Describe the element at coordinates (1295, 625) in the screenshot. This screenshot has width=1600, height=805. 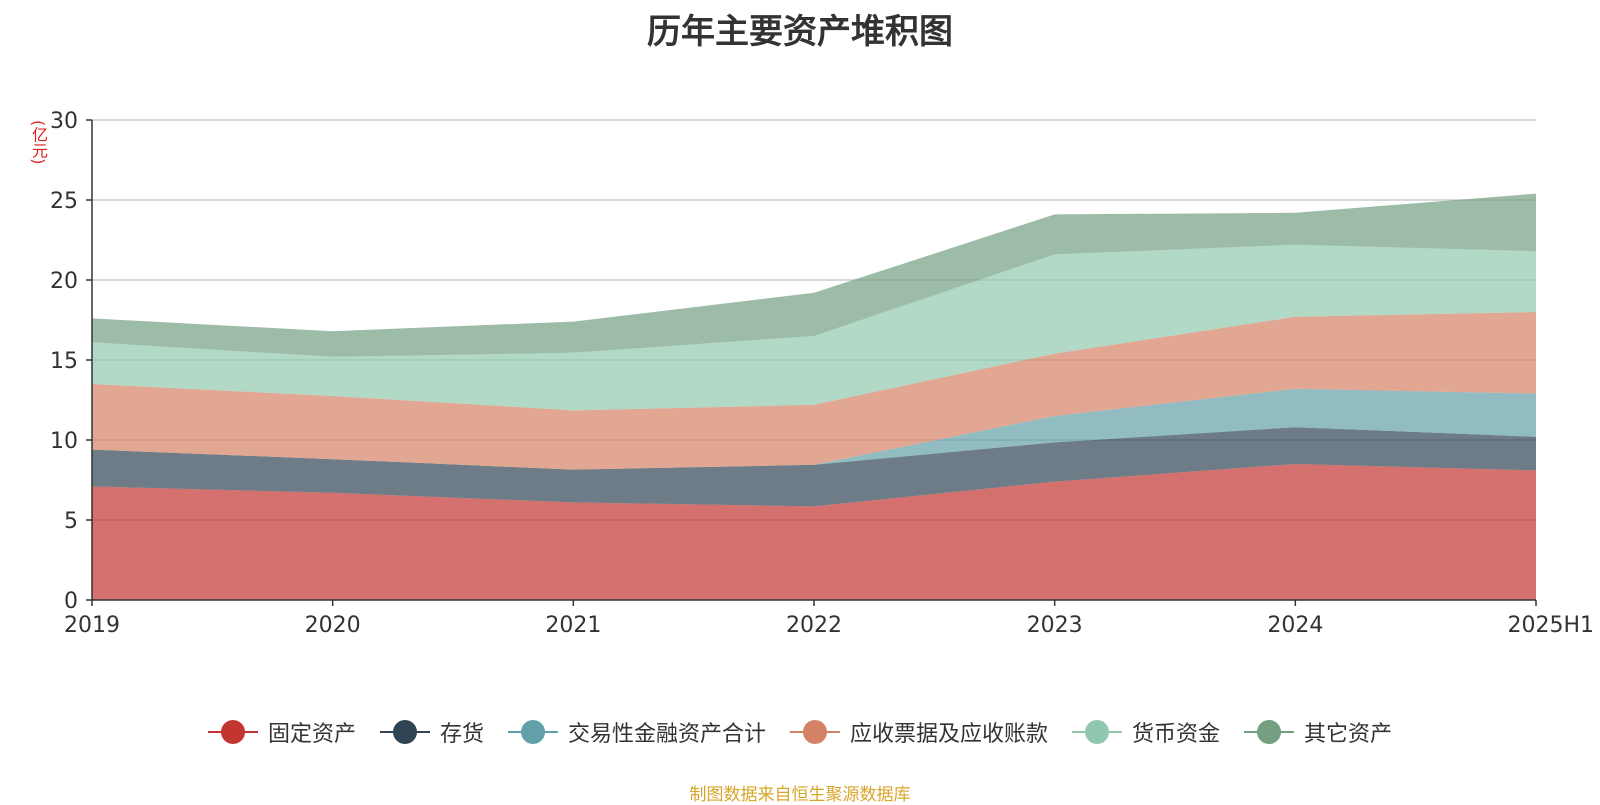
I see `x-tick-label-5: 2024` at that location.